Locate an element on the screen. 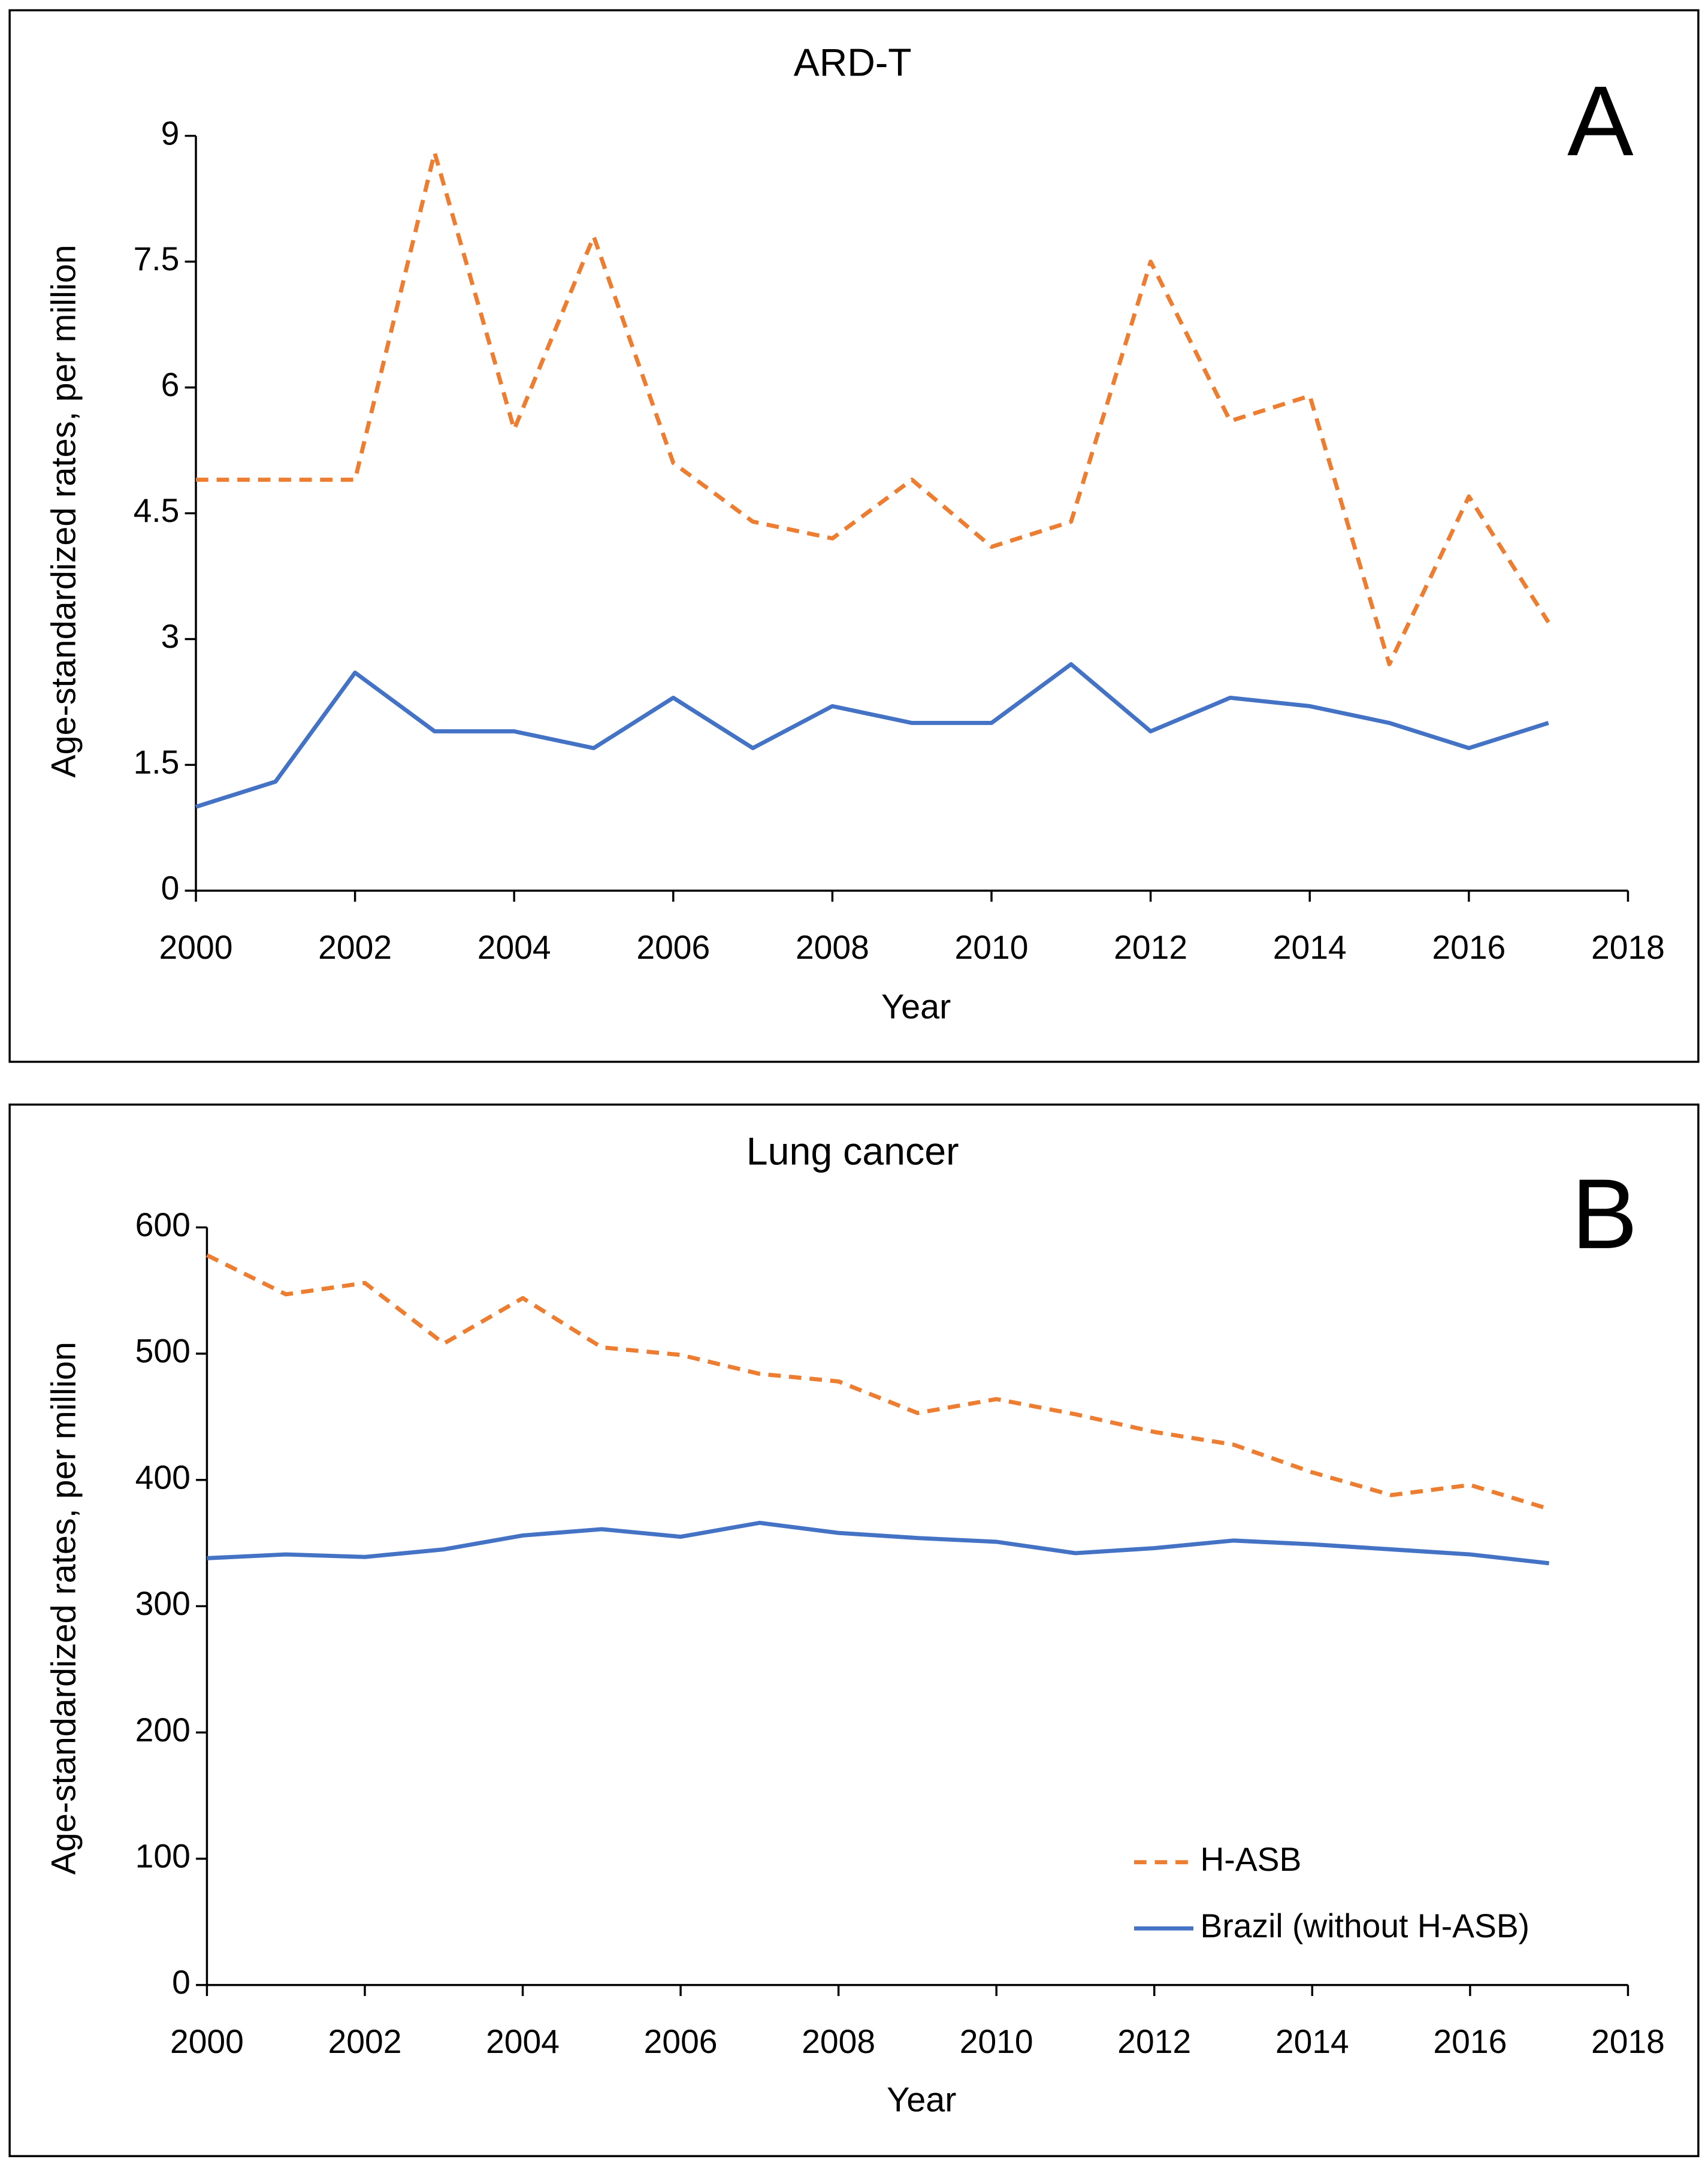  legend-label: Brazil (without H-ASB) is located at coordinates (1365, 1925).